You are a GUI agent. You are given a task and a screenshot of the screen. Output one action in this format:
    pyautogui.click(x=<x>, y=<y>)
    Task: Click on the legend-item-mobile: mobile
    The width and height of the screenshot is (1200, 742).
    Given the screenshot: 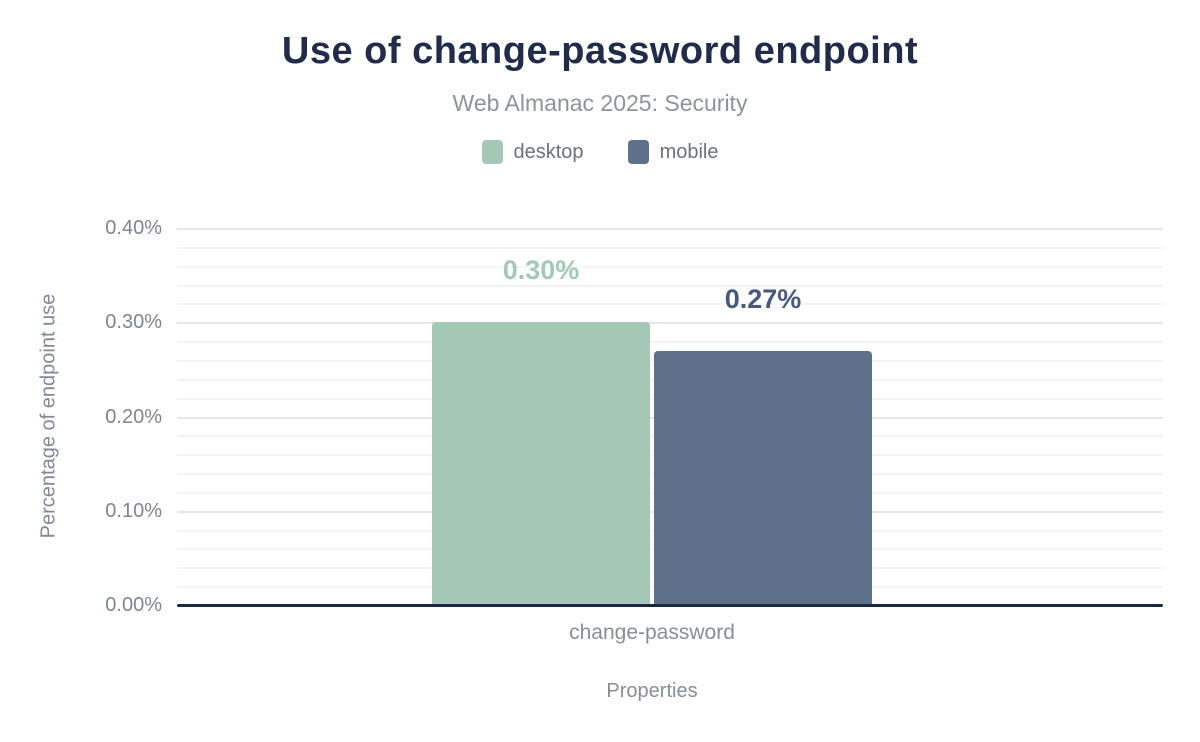 What is the action you would take?
    pyautogui.click(x=673, y=152)
    